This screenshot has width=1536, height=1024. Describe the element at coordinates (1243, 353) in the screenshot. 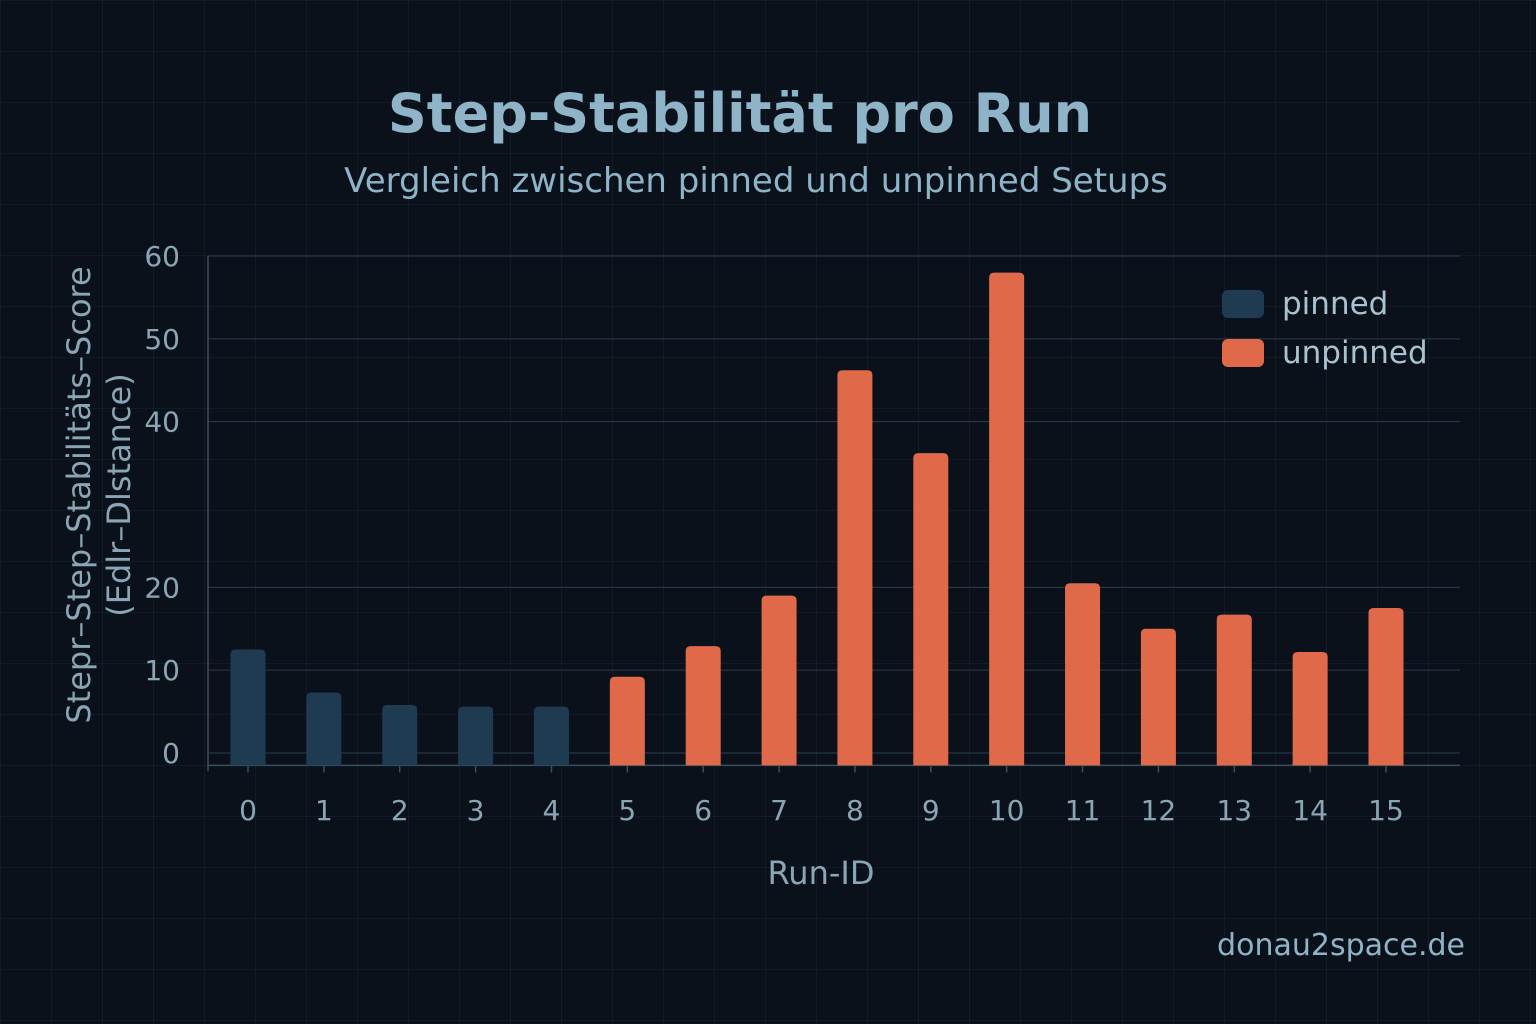

I see `legend-swatch-unpinned` at that location.